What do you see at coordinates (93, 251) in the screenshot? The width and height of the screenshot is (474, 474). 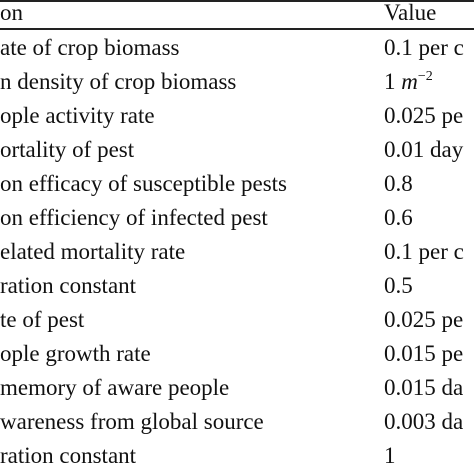 I see `table-row-description: elated mortality rate` at bounding box center [93, 251].